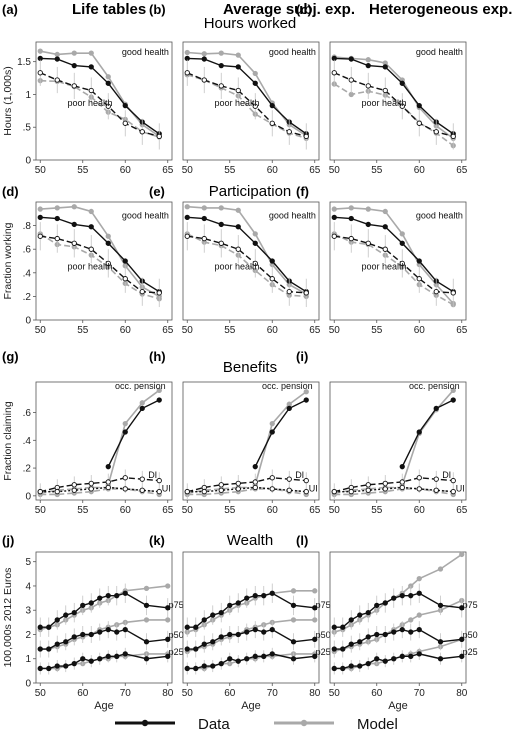  What do you see at coordinates (250, 367) in the screenshot?
I see `row-title-benefits: Benefits` at bounding box center [250, 367].